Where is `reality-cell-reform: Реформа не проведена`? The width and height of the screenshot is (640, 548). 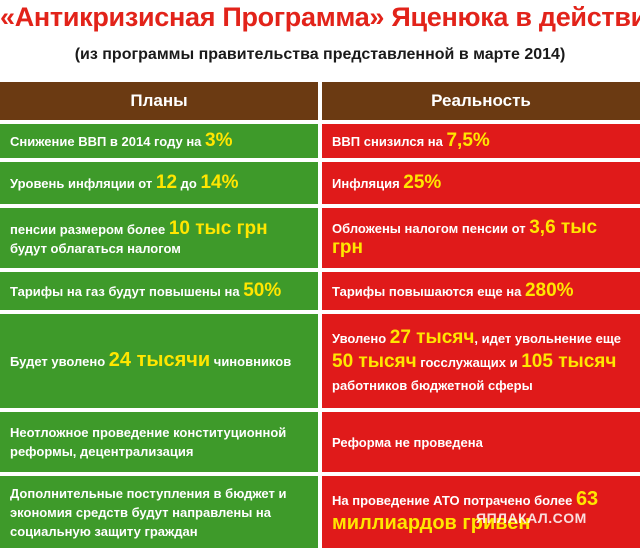 reality-cell-reform: Реформа не проведена is located at coordinates (481, 442).